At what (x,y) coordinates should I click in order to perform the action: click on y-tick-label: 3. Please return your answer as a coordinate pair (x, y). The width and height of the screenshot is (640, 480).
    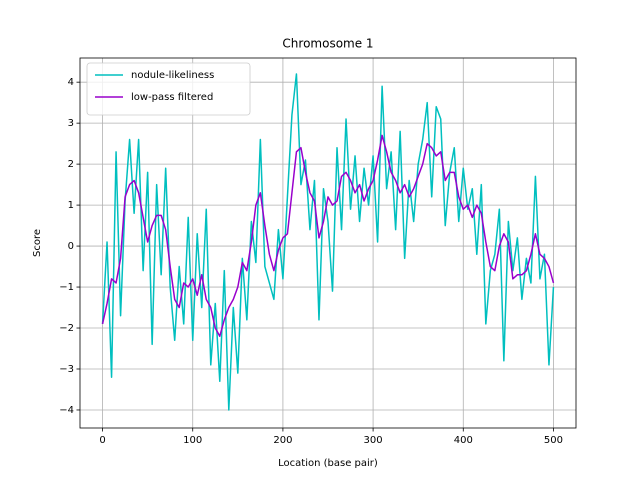
    Looking at the image, I should click on (71, 123).